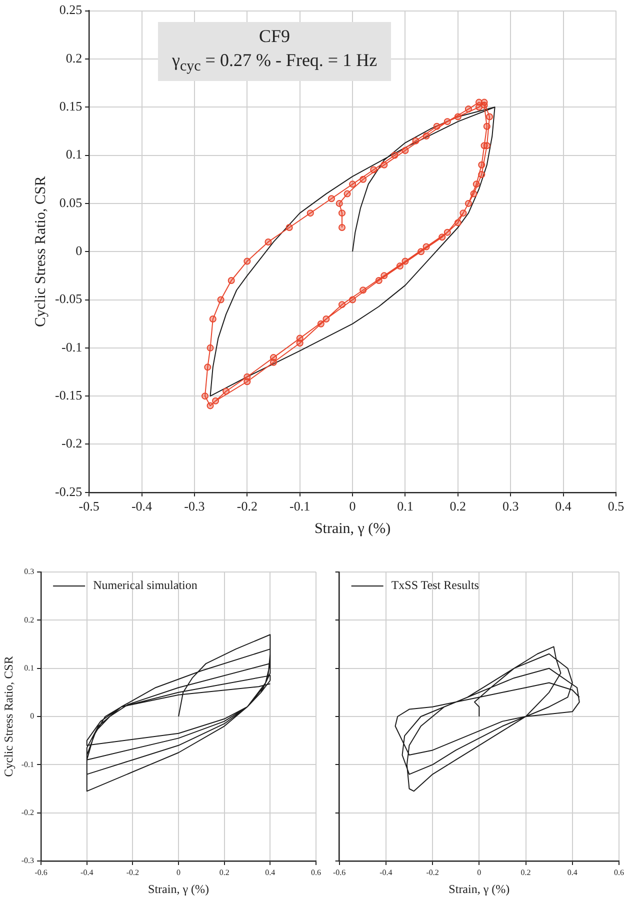  What do you see at coordinates (89, 506) in the screenshot?
I see `x-tick-label: -0.5` at bounding box center [89, 506].